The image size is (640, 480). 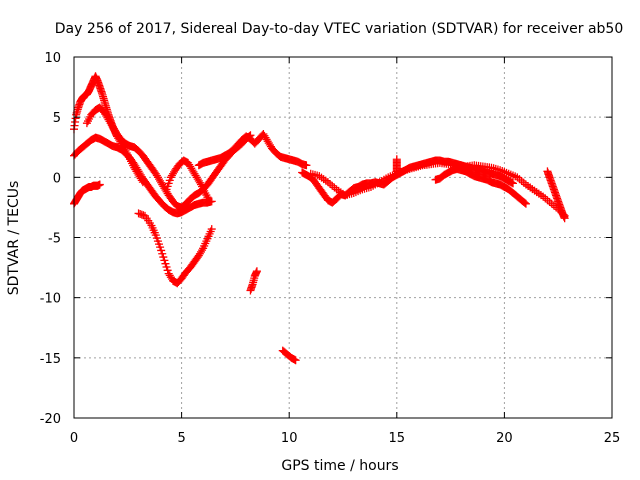 What do you see at coordinates (74, 438) in the screenshot?
I see `x-tick-label: 0` at bounding box center [74, 438].